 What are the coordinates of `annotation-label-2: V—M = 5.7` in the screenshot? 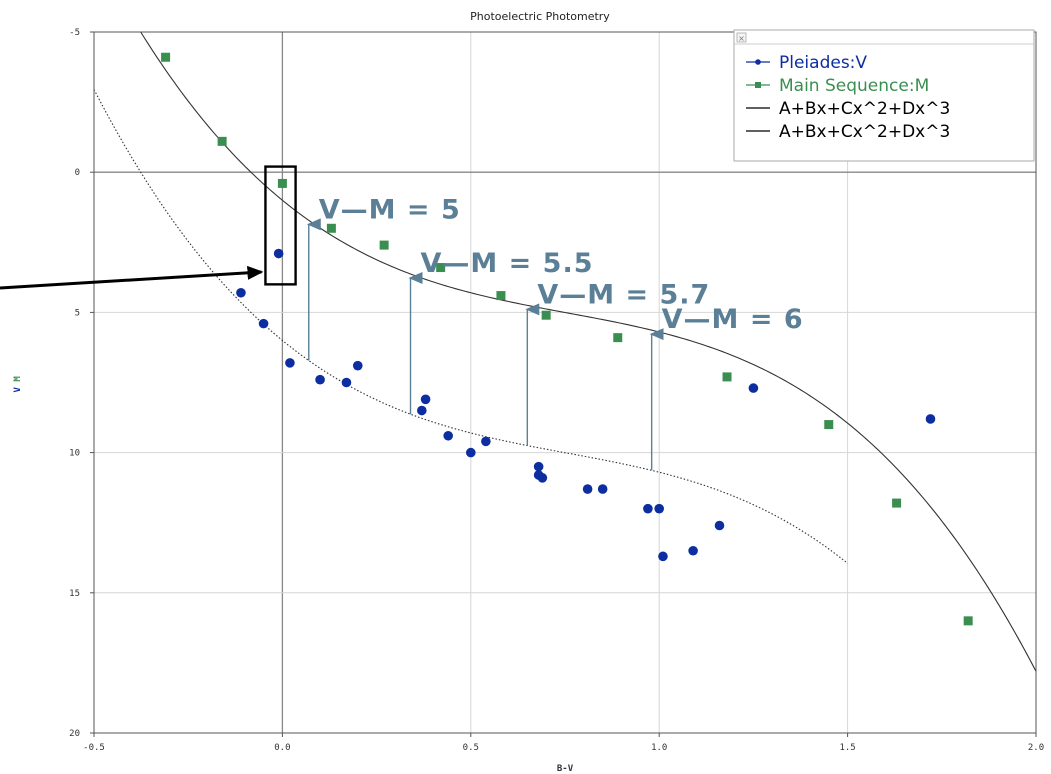 It's located at (623, 294).